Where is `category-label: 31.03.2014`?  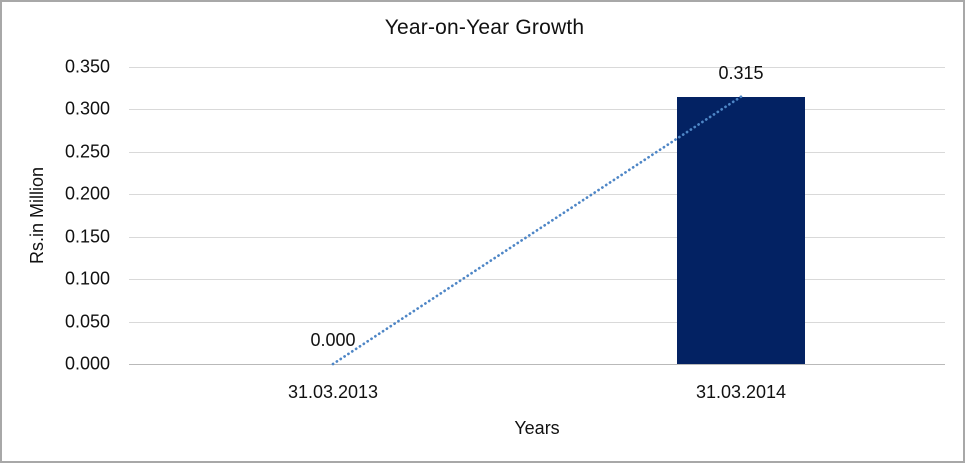
category-label: 31.03.2014 is located at coordinates (741, 392).